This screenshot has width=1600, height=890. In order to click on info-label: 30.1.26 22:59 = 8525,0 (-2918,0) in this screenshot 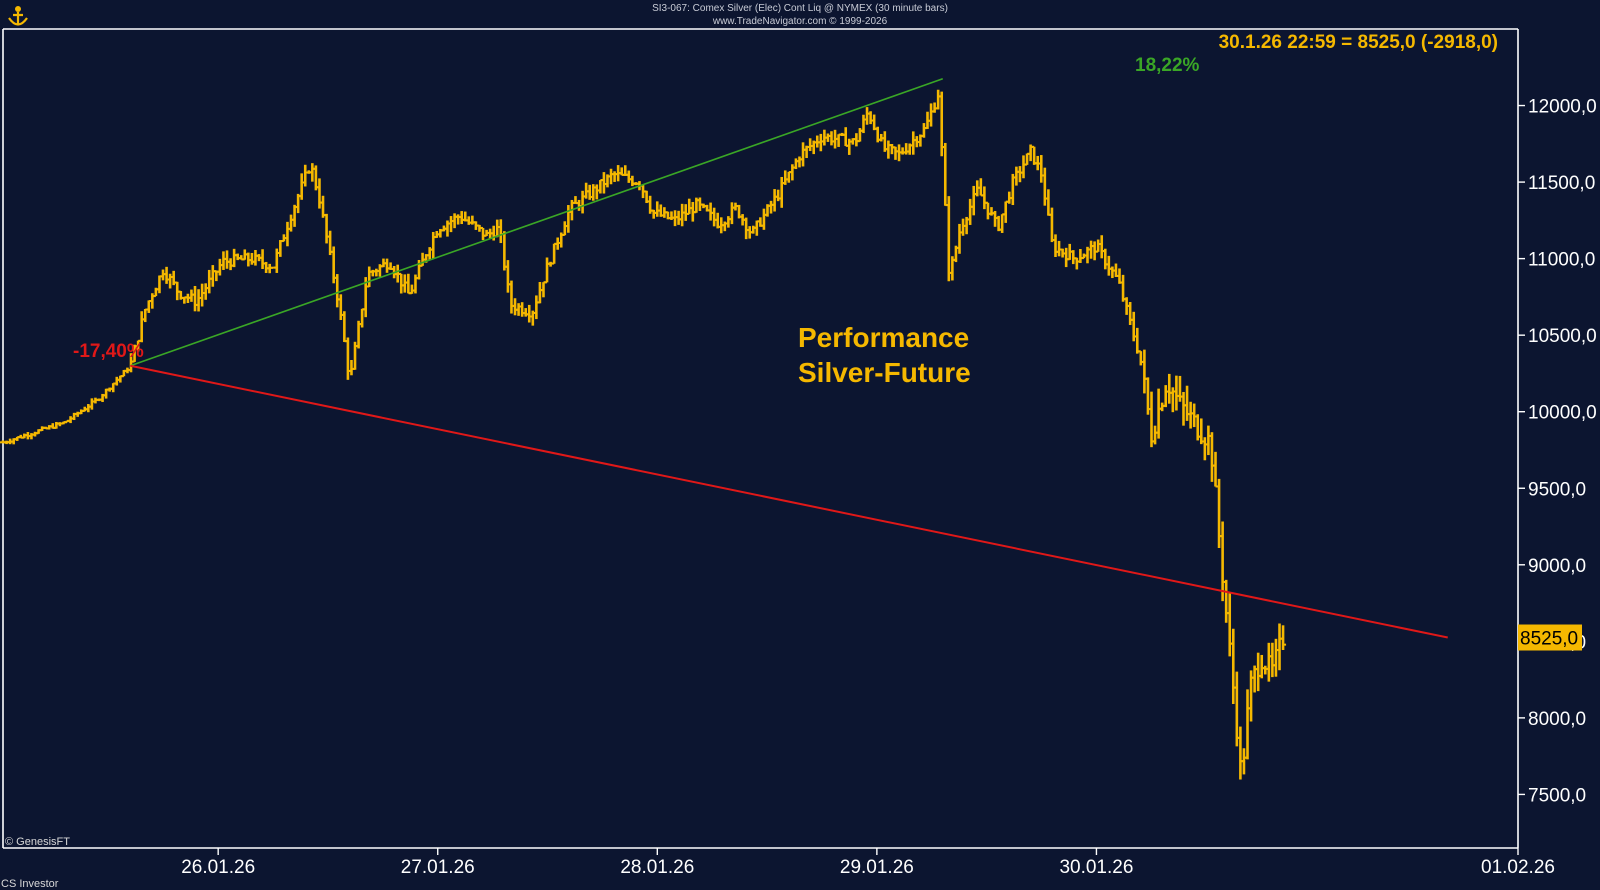, I will do `click(1358, 42)`.